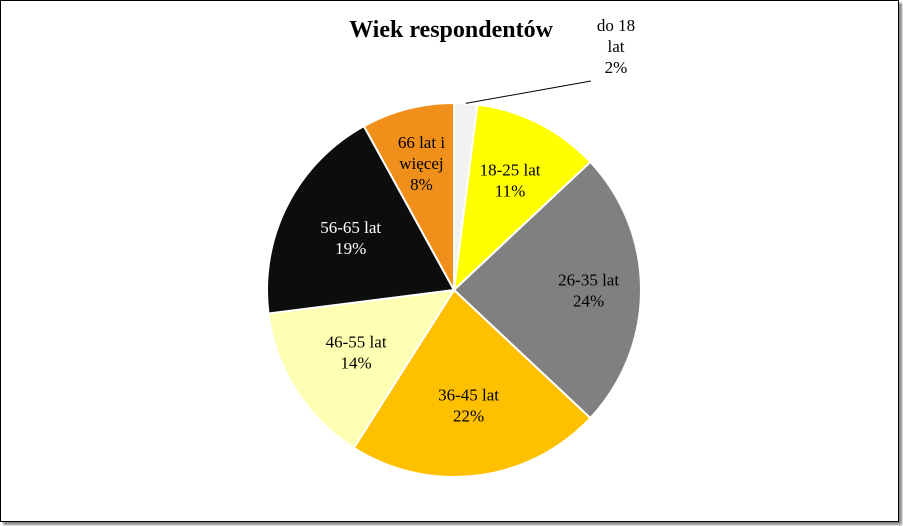 This screenshot has height=526, width=903. What do you see at coordinates (468, 406) in the screenshot?
I see `slice-label: 36-45 lat 22%` at bounding box center [468, 406].